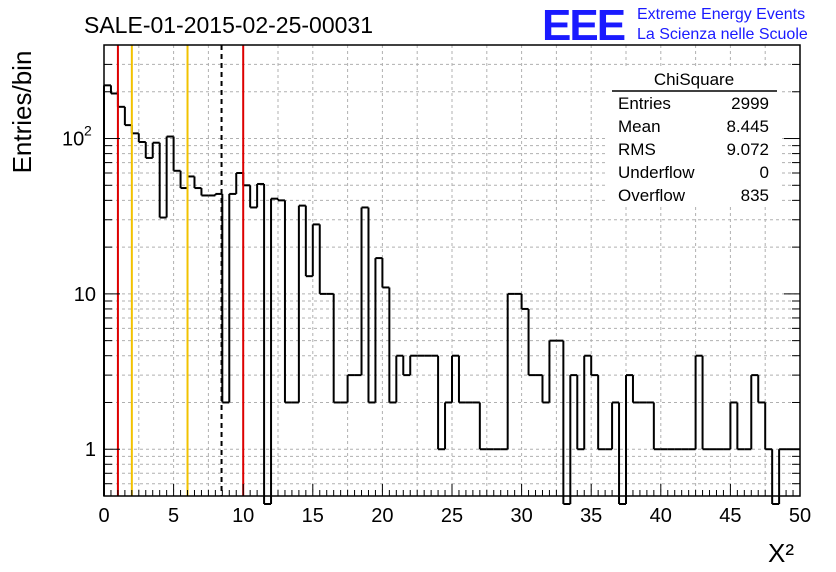 Image resolution: width=836 pixels, height=572 pixels. Describe the element at coordinates (730, 516) in the screenshot. I see `x-tick-label: 45` at that location.